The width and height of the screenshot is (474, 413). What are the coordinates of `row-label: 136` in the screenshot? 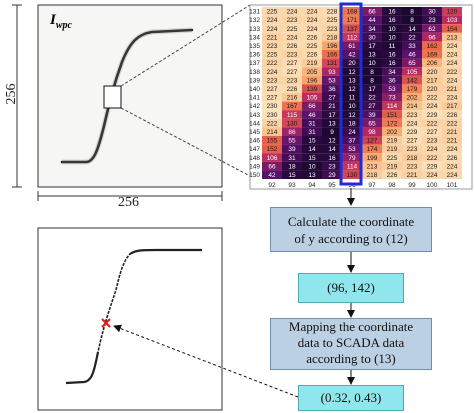 It's located at (254, 55).